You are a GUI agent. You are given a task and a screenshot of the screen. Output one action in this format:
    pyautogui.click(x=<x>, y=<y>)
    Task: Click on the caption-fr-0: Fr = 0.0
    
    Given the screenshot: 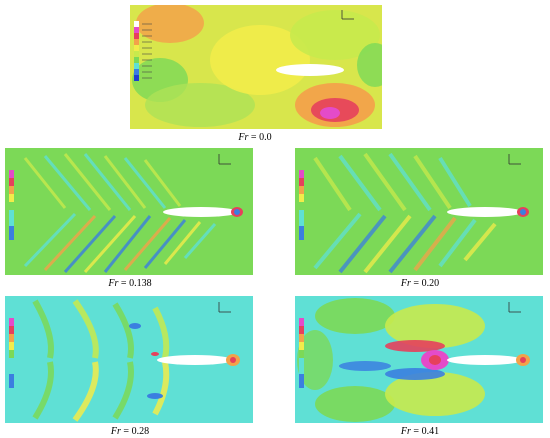 What is the action you would take?
    pyautogui.click(x=255, y=137)
    